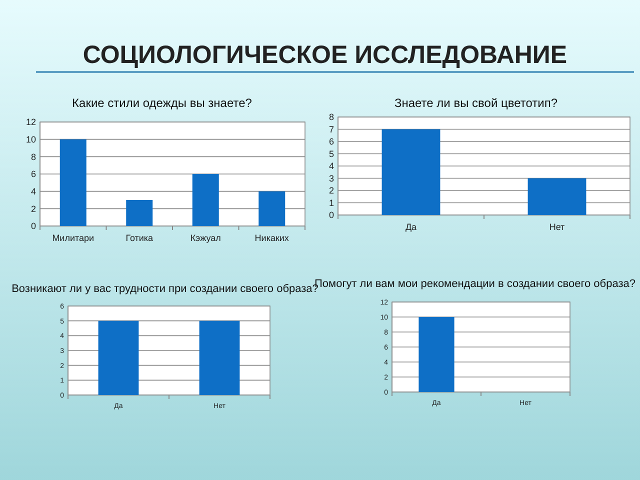 The height and width of the screenshot is (480, 640). Describe the element at coordinates (331, 153) in the screenshot. I see `y-tick-label: 5` at that location.